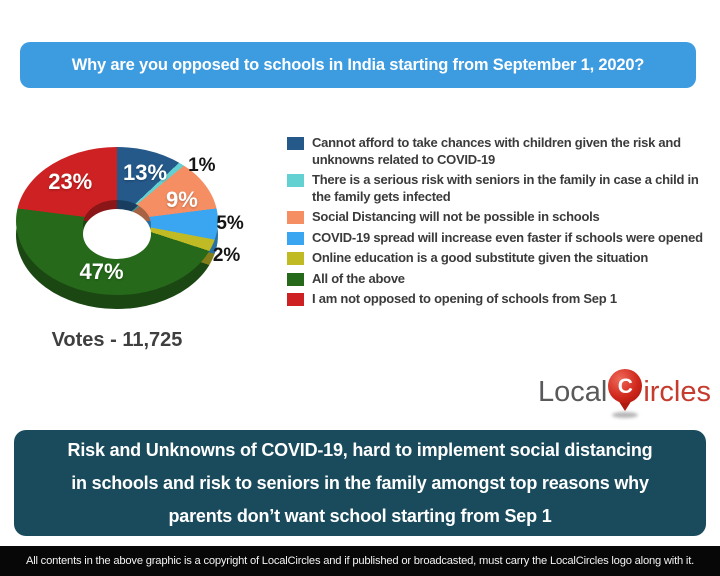  What do you see at coordinates (181, 200) in the screenshot?
I see `pie-percentage-label: 9%` at bounding box center [181, 200].